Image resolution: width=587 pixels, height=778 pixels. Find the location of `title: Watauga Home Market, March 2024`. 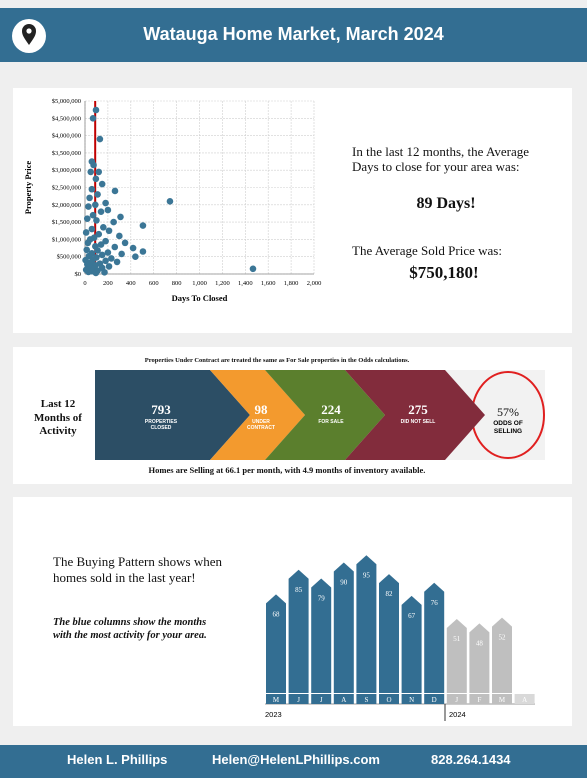

title: Watauga Home Market, March 2024 is located at coordinates (293, 34).